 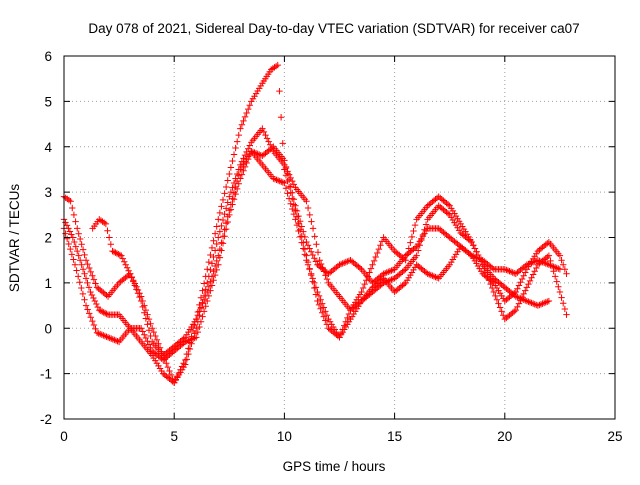 I want to click on x-tick-label: 25, so click(x=614, y=436).